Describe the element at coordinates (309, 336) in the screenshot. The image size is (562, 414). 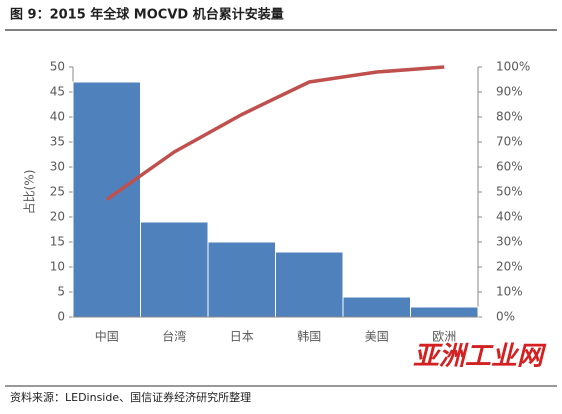
I see `x-tick-label: 韩国` at that location.